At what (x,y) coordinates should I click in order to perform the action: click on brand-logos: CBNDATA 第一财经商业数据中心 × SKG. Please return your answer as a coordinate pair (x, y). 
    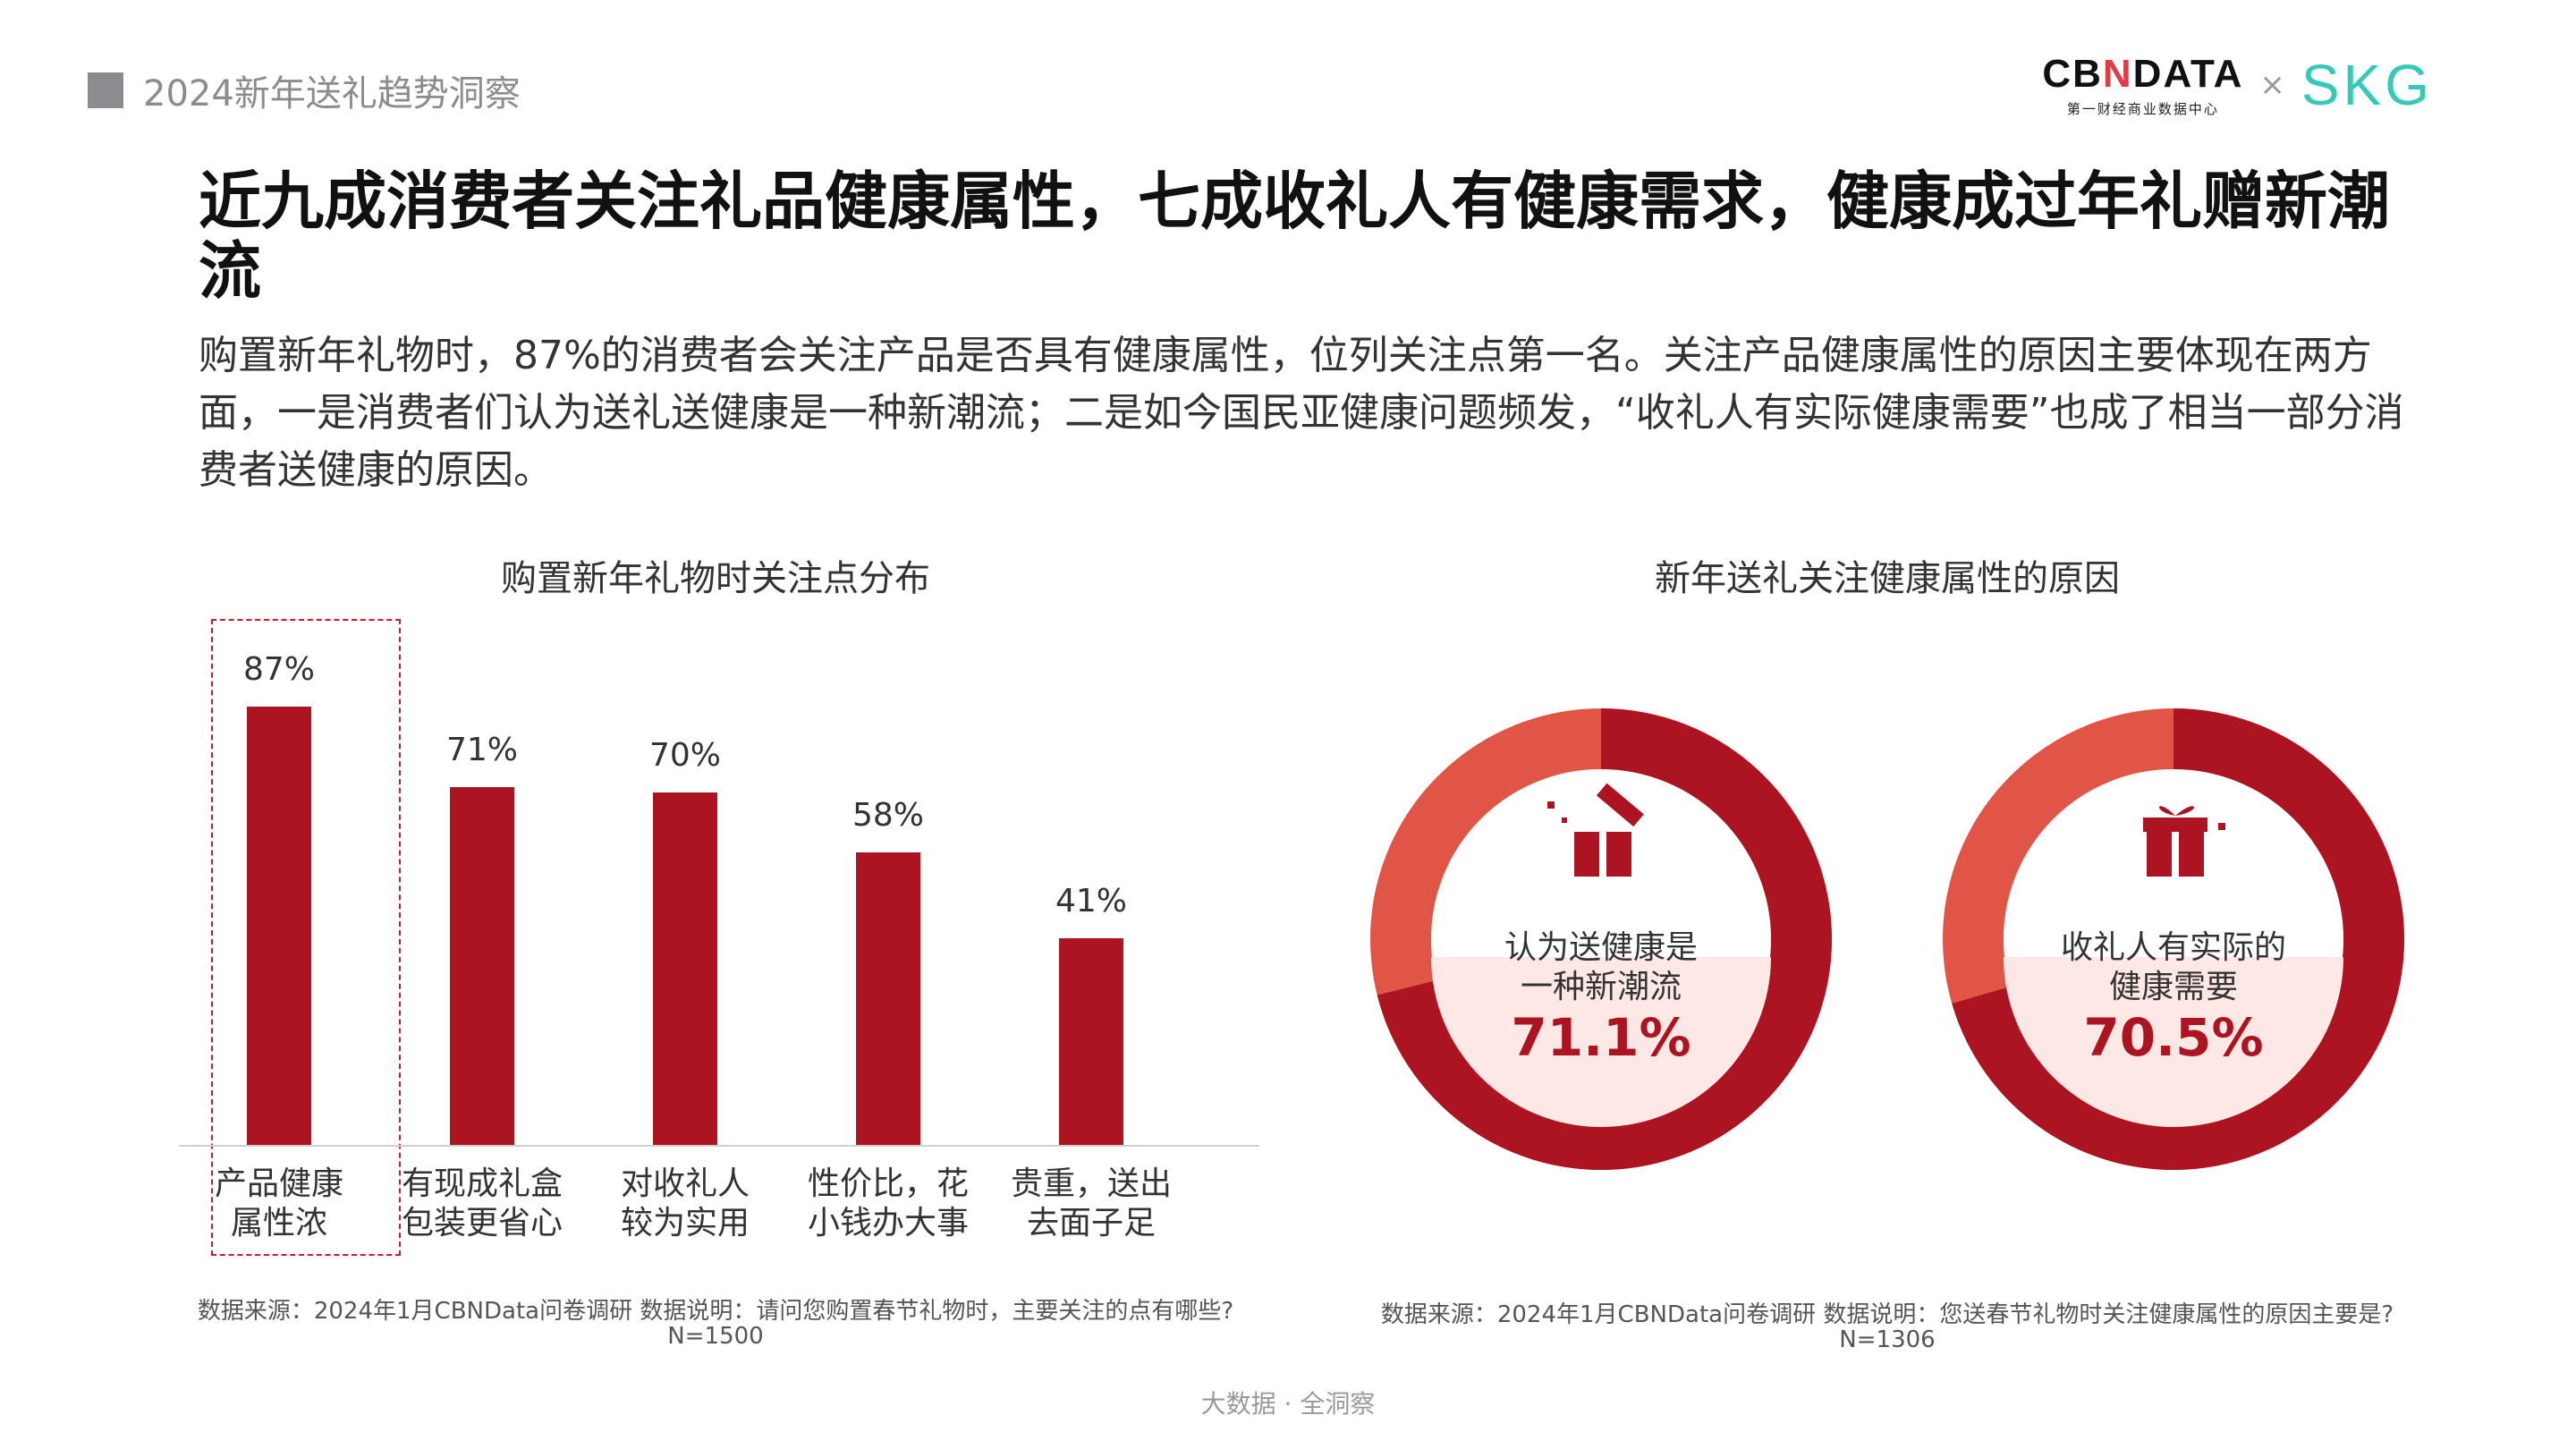
    Looking at the image, I should click on (2237, 85).